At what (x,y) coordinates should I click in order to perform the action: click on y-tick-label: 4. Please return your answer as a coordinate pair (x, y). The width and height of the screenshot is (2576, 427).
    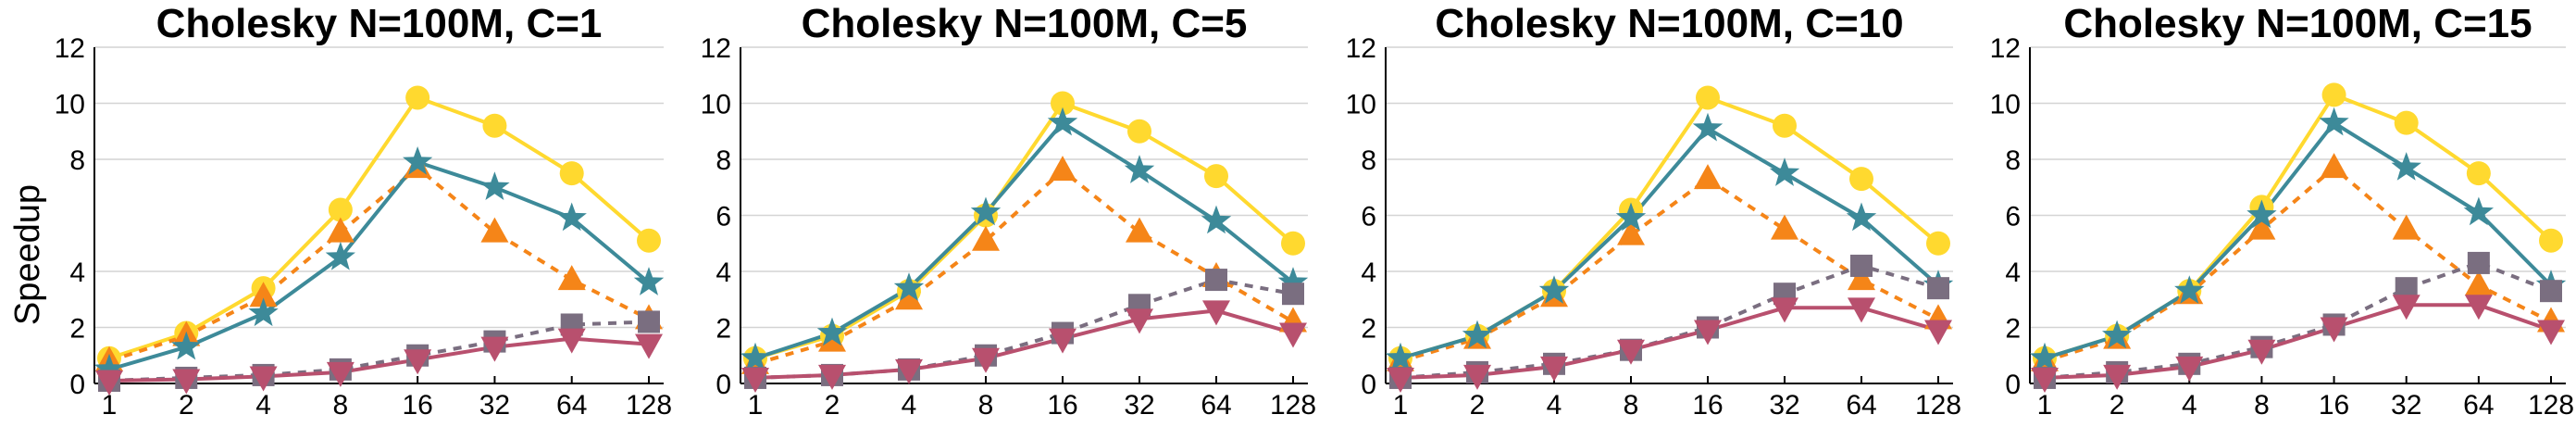
    Looking at the image, I should click on (77, 272).